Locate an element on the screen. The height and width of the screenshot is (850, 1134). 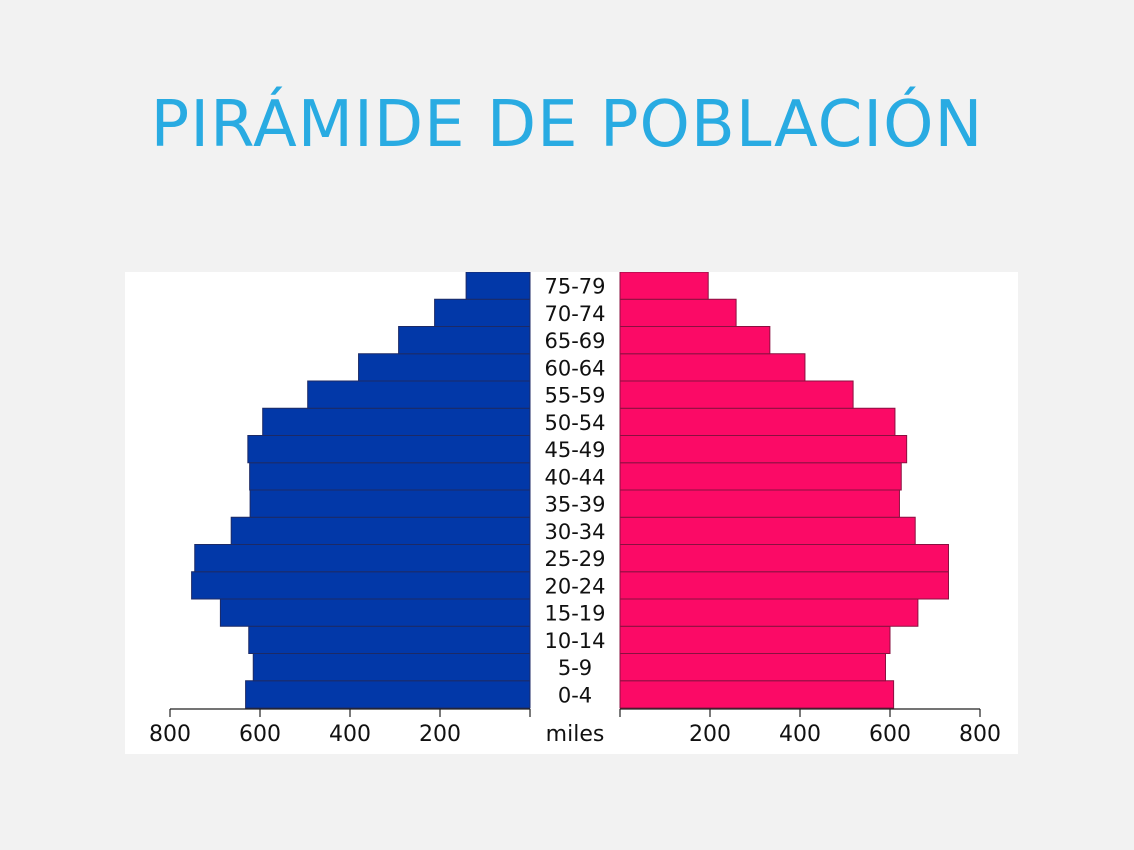
age-label-45-49: 45-49 is located at coordinates (574, 450).